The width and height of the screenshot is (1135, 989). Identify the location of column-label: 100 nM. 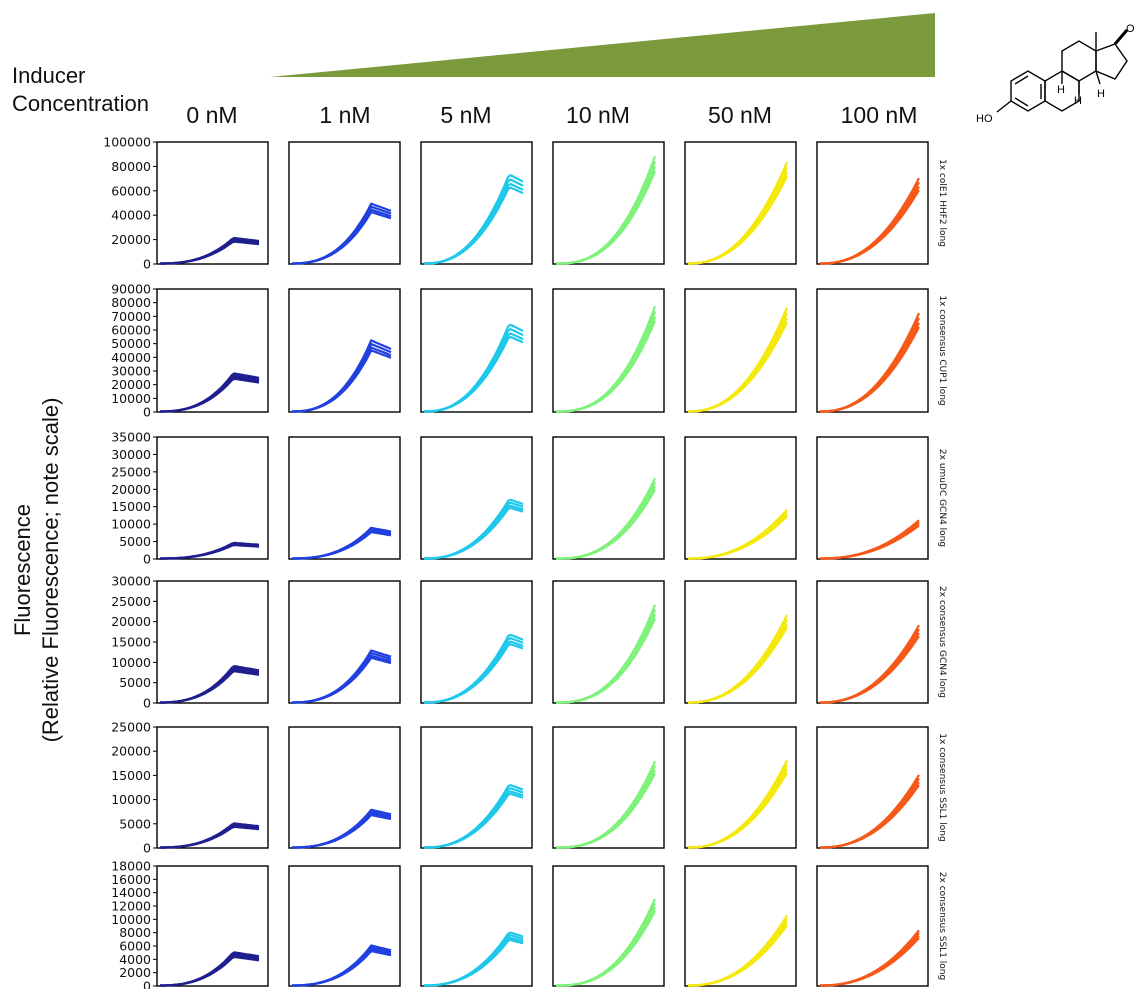
(879, 115).